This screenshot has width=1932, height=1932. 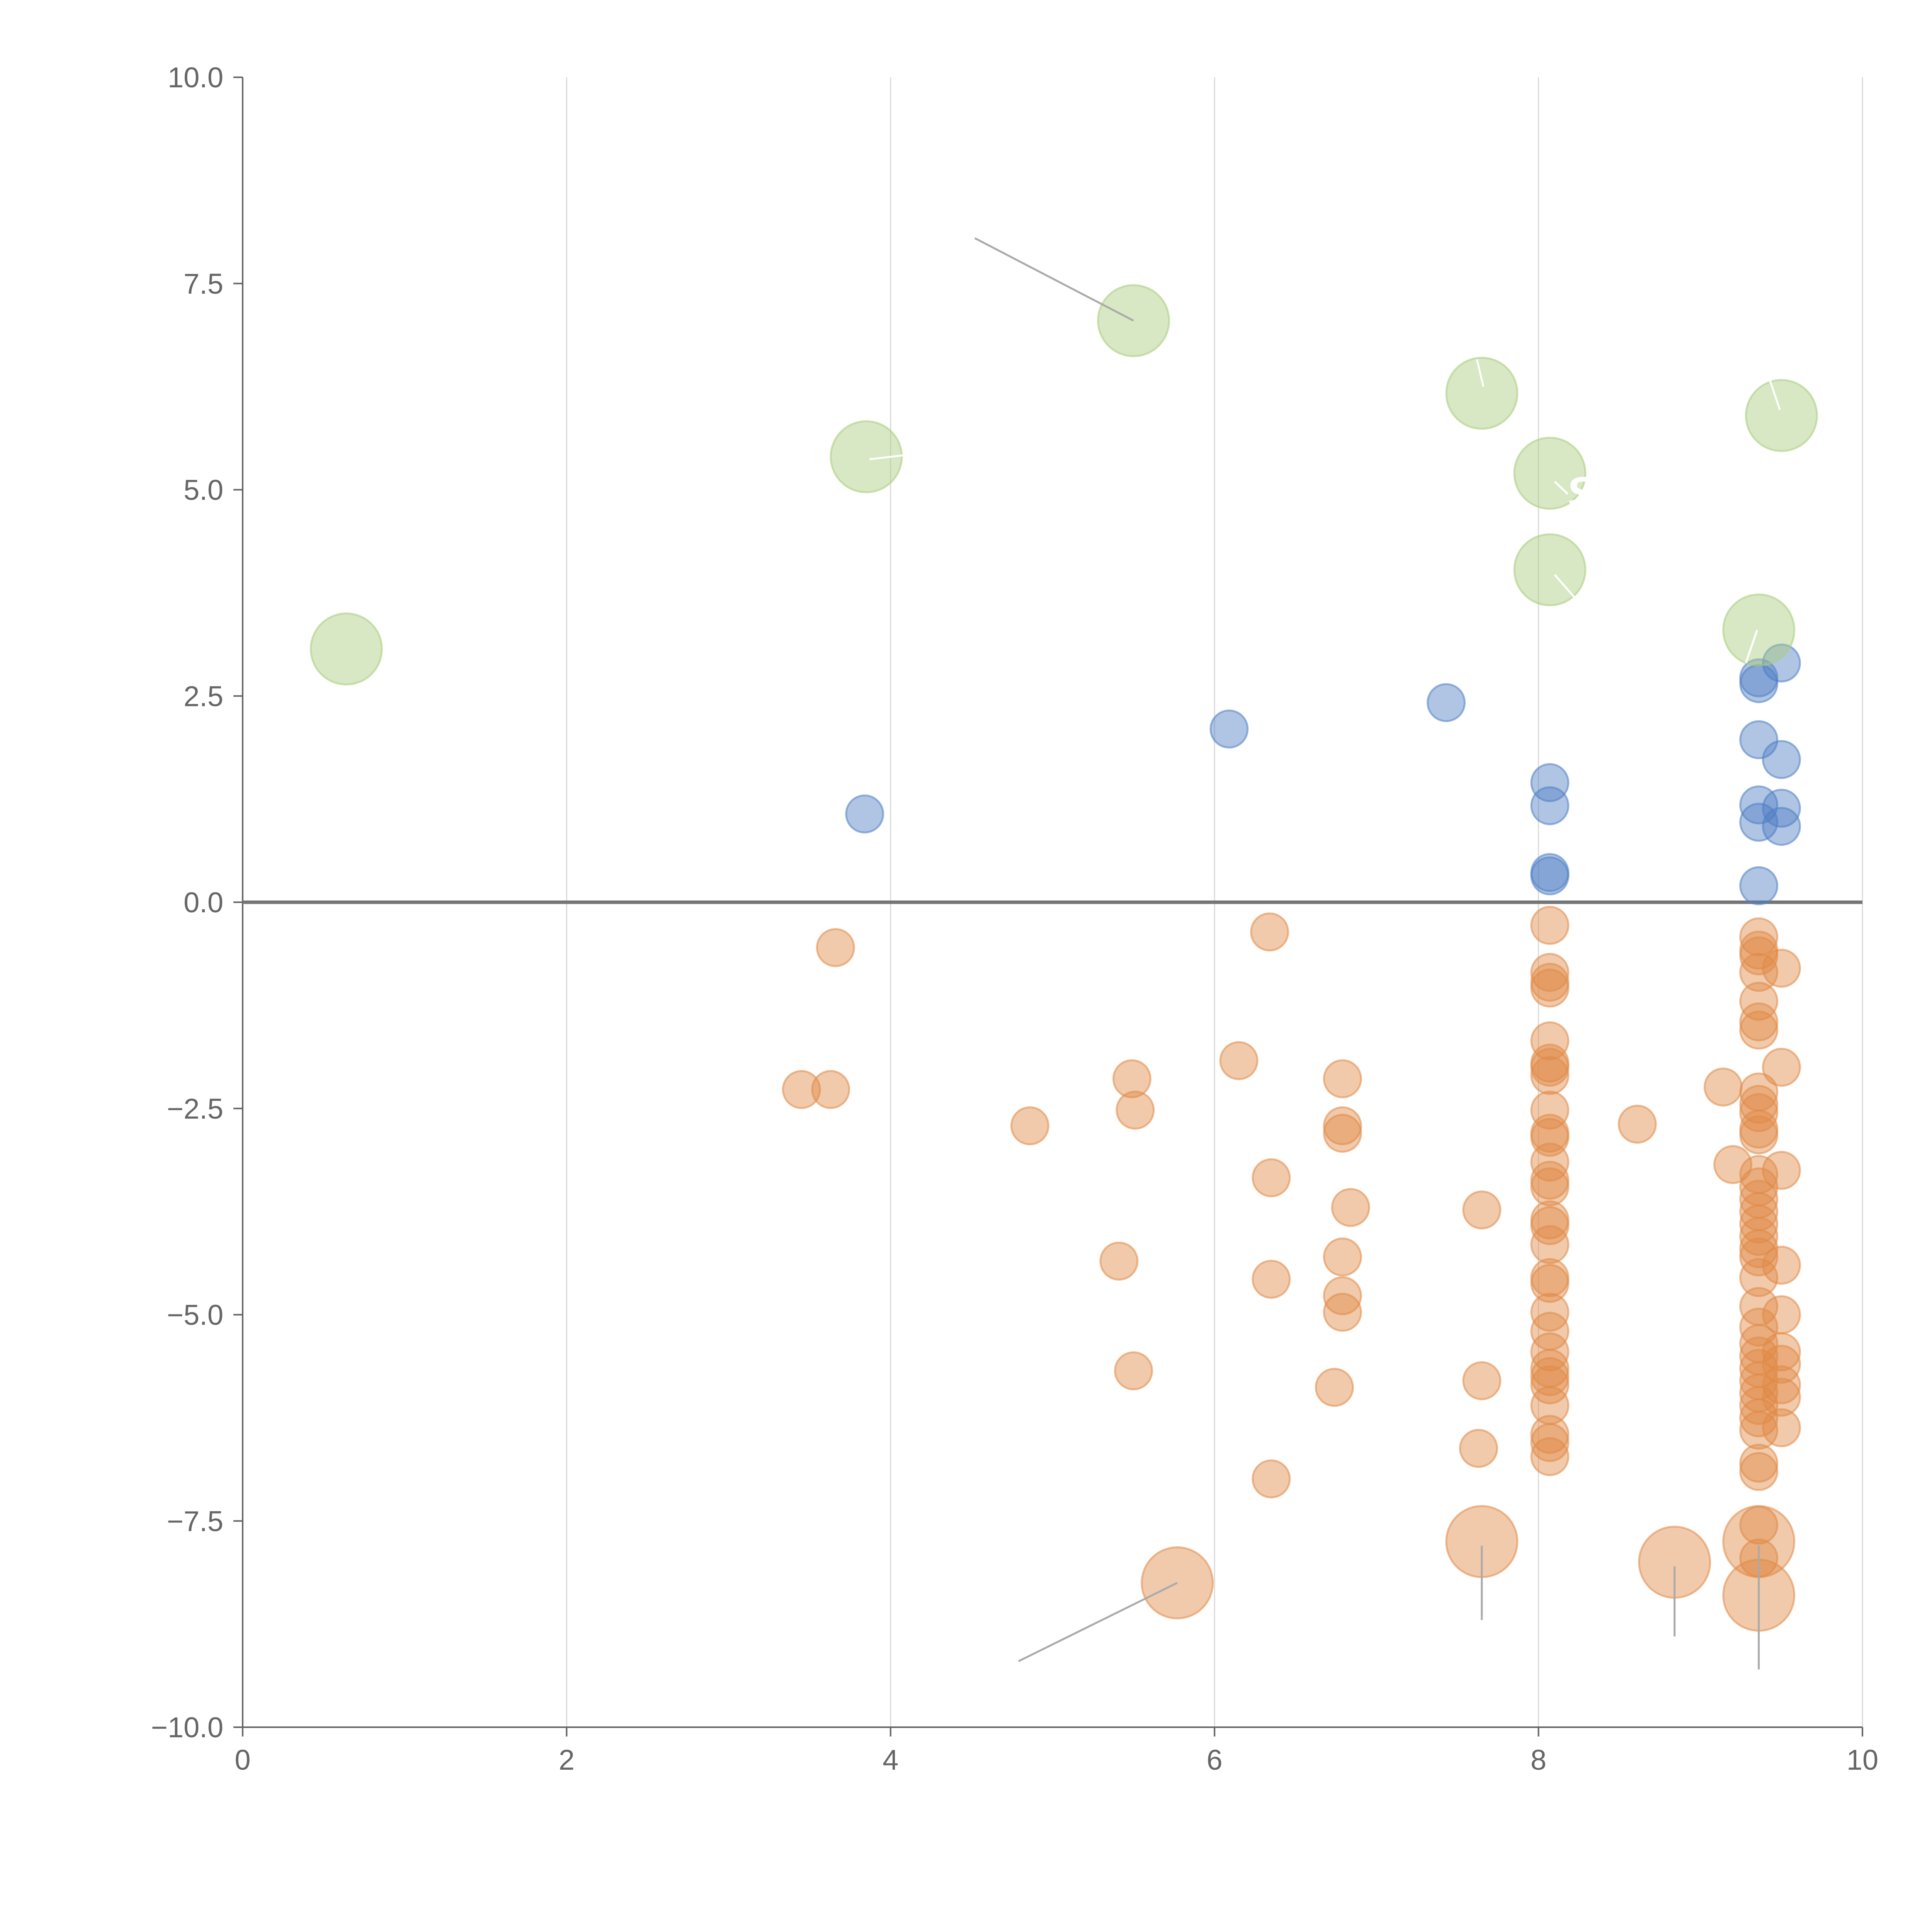 What do you see at coordinates (1539, 1760) in the screenshot?
I see `x-tick-label: 8` at bounding box center [1539, 1760].